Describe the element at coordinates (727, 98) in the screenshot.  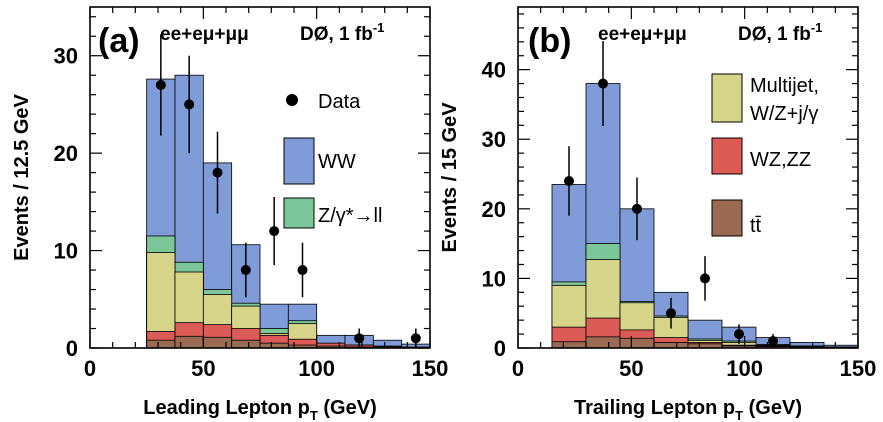
I see `legend-swatch-multijet` at that location.